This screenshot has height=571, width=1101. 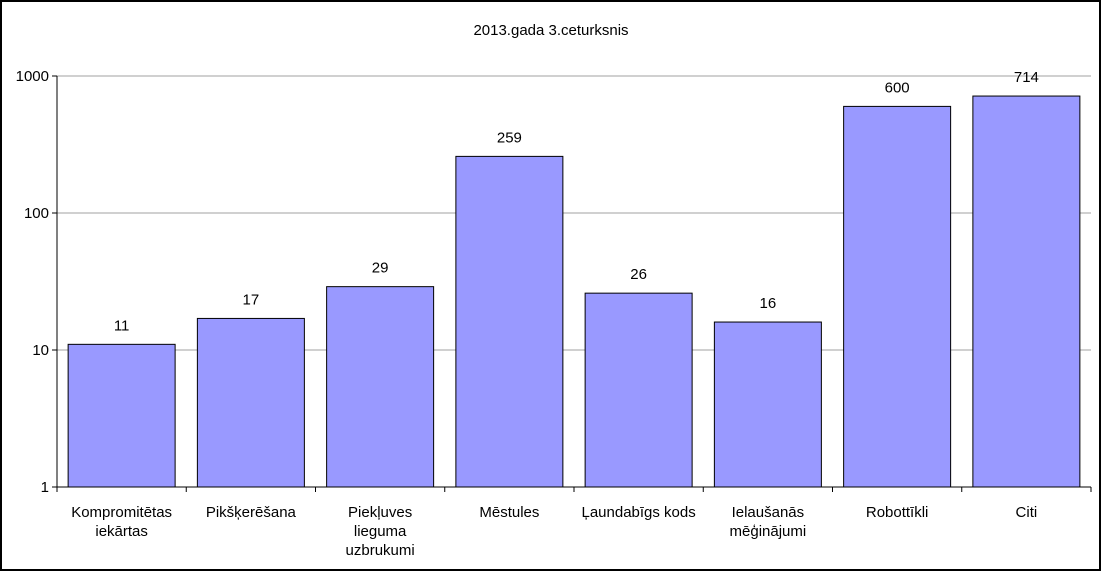 What do you see at coordinates (45, 487) in the screenshot?
I see `y-tick-label: 1` at bounding box center [45, 487].